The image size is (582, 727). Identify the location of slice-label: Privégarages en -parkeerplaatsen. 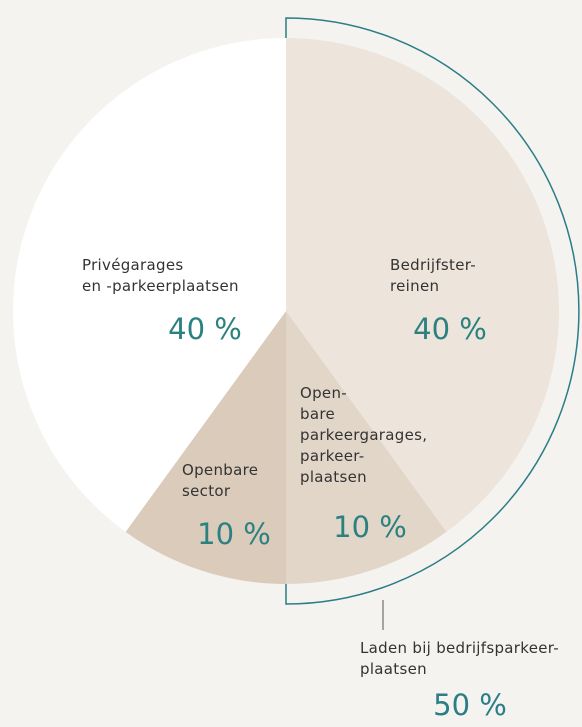
(160, 275).